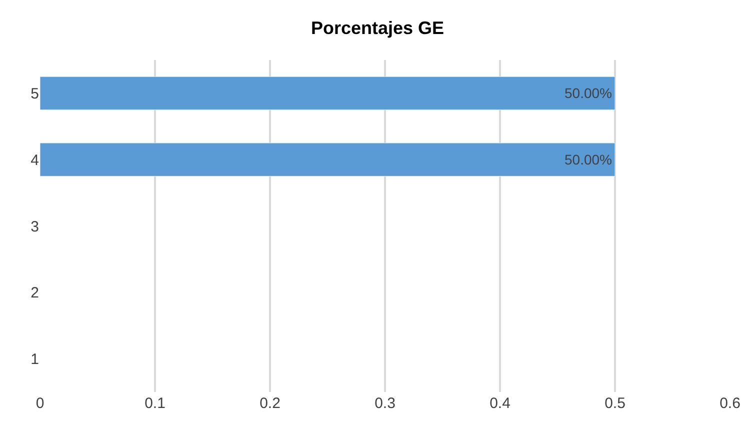 This screenshot has height=432, width=755. What do you see at coordinates (34, 93) in the screenshot?
I see `y-tick-label: 5` at bounding box center [34, 93].